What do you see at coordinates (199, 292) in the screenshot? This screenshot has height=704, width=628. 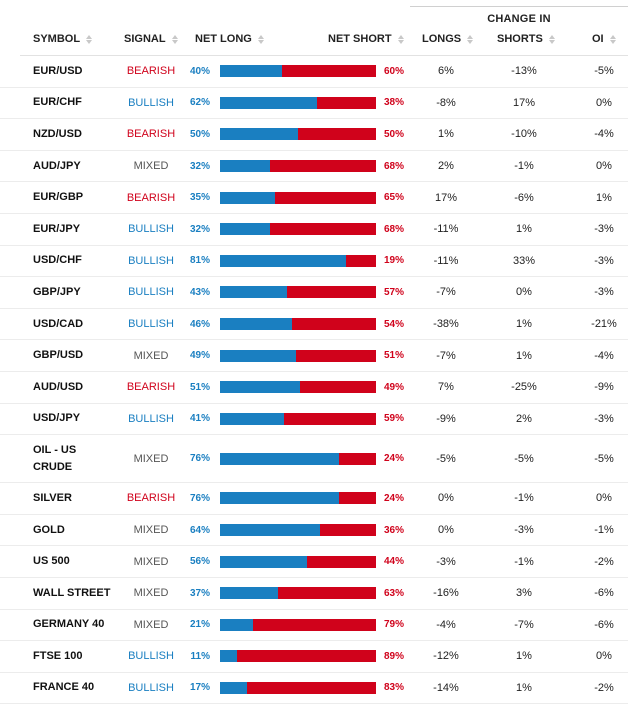 I see `net-long-value: 43%` at bounding box center [199, 292].